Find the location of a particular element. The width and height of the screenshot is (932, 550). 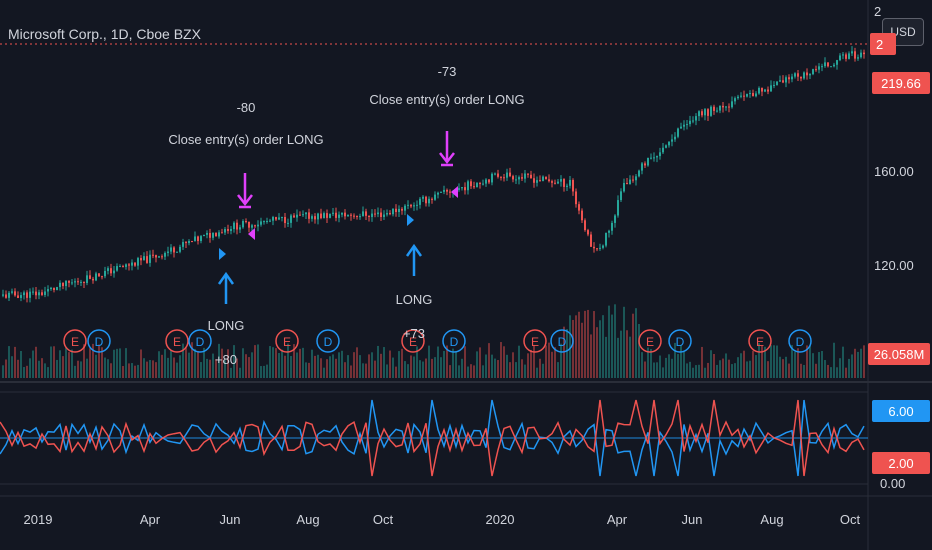

earnings-marker-icon: E is located at coordinates (760, 341).